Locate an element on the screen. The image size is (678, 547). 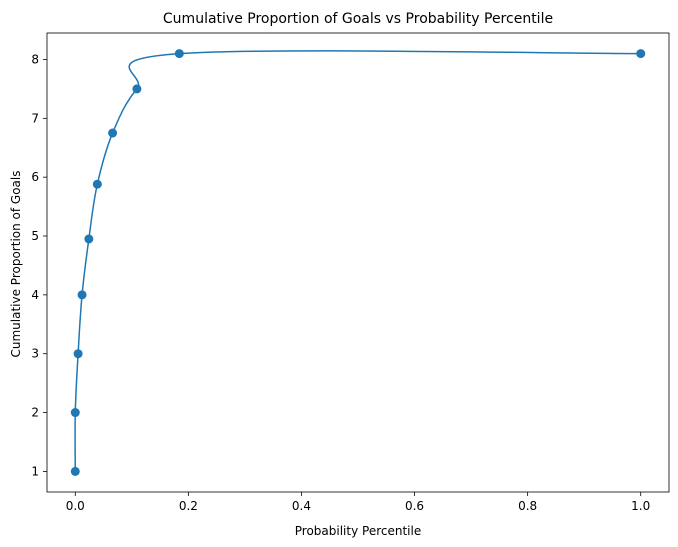
y-tick-label: 3 is located at coordinates (35, 354).